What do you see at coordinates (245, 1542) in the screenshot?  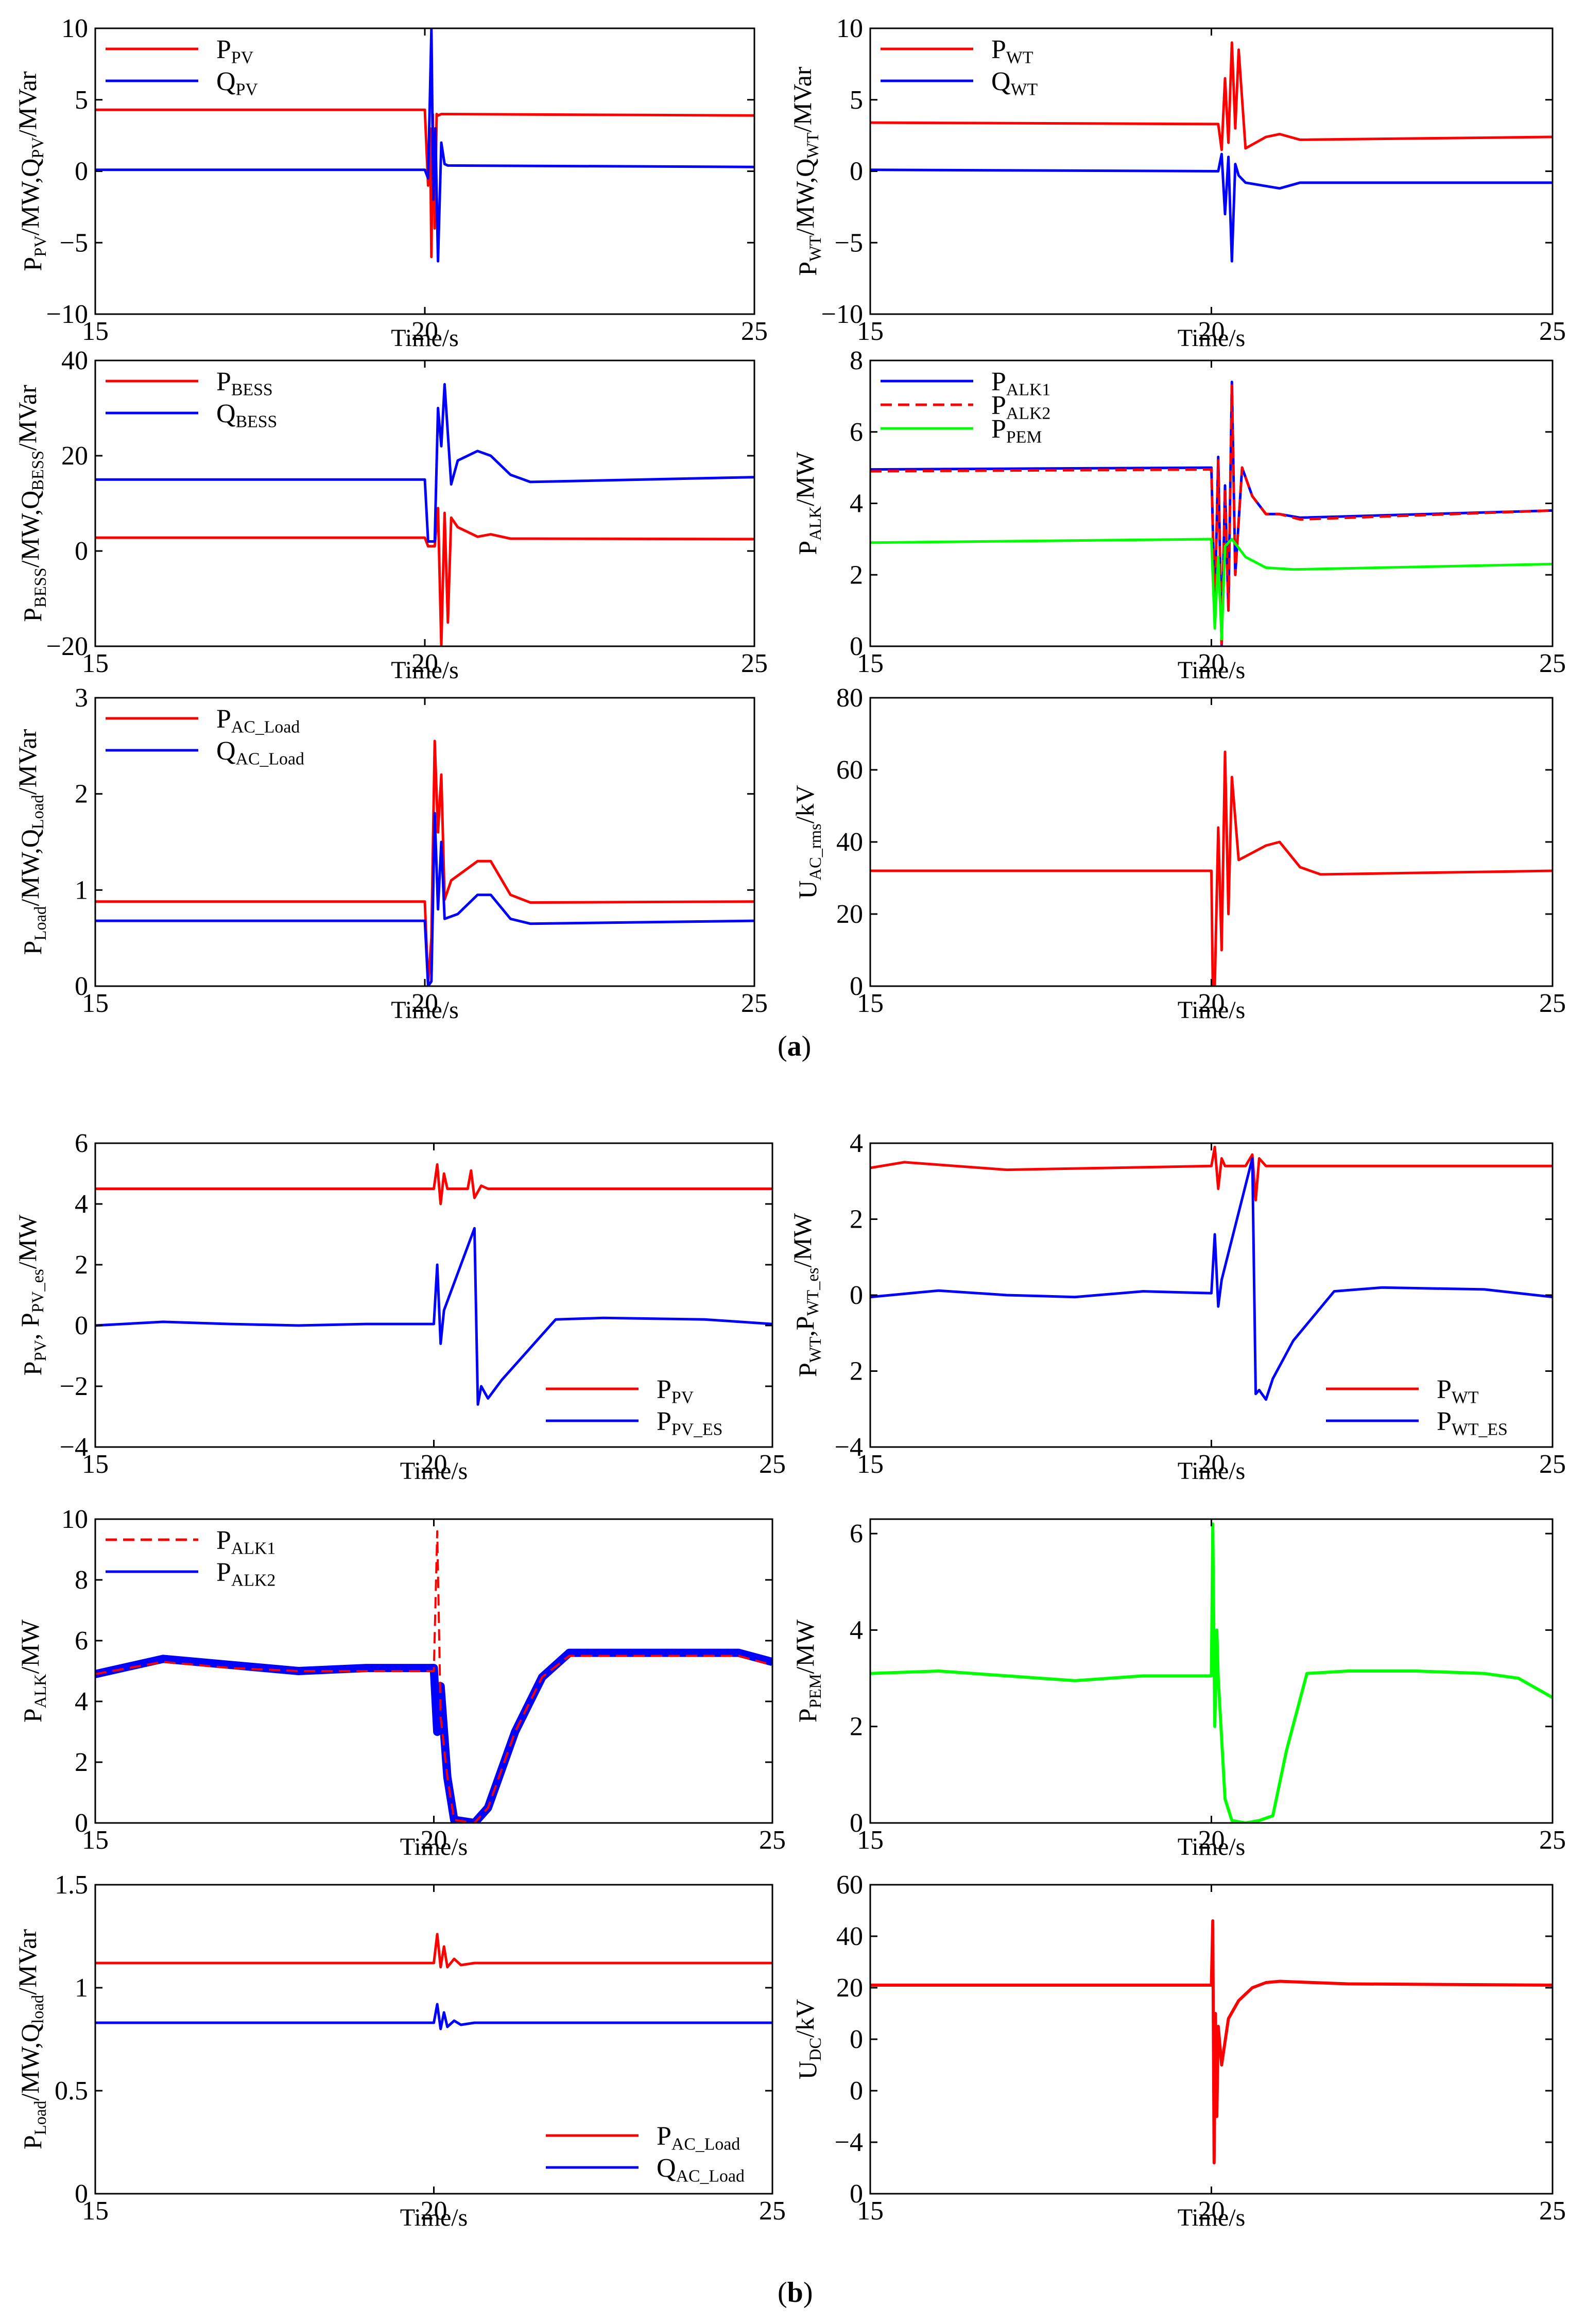 I see `legend-label: PALK1​` at bounding box center [245, 1542].